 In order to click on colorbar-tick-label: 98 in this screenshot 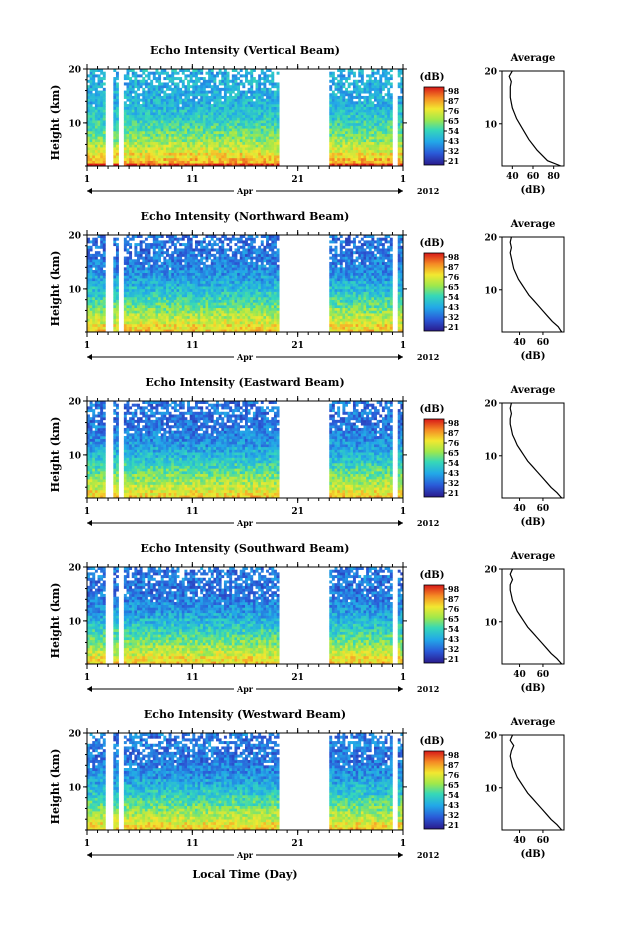, I will do `click(454, 91)`.